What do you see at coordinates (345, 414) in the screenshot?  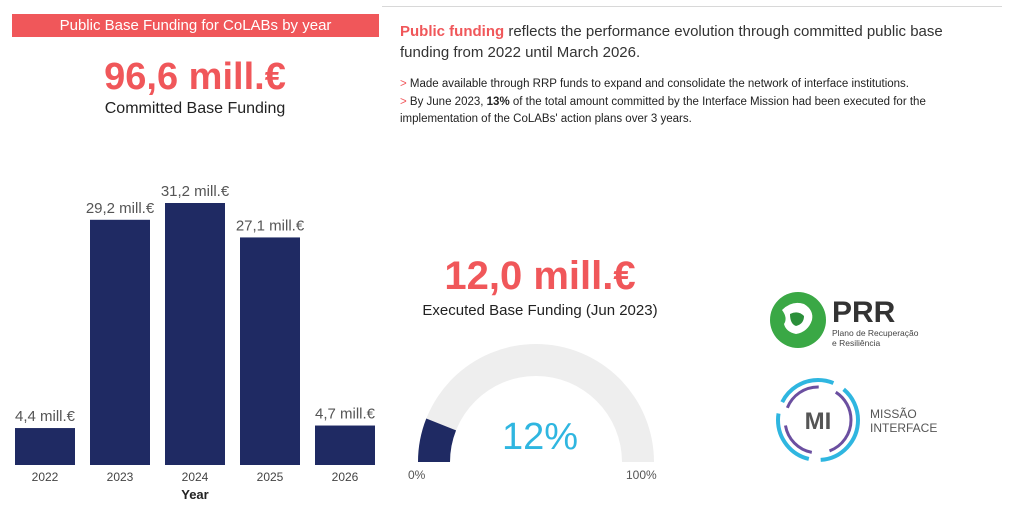 I see `bar-data-label: 4,7 mill.€` at bounding box center [345, 414].